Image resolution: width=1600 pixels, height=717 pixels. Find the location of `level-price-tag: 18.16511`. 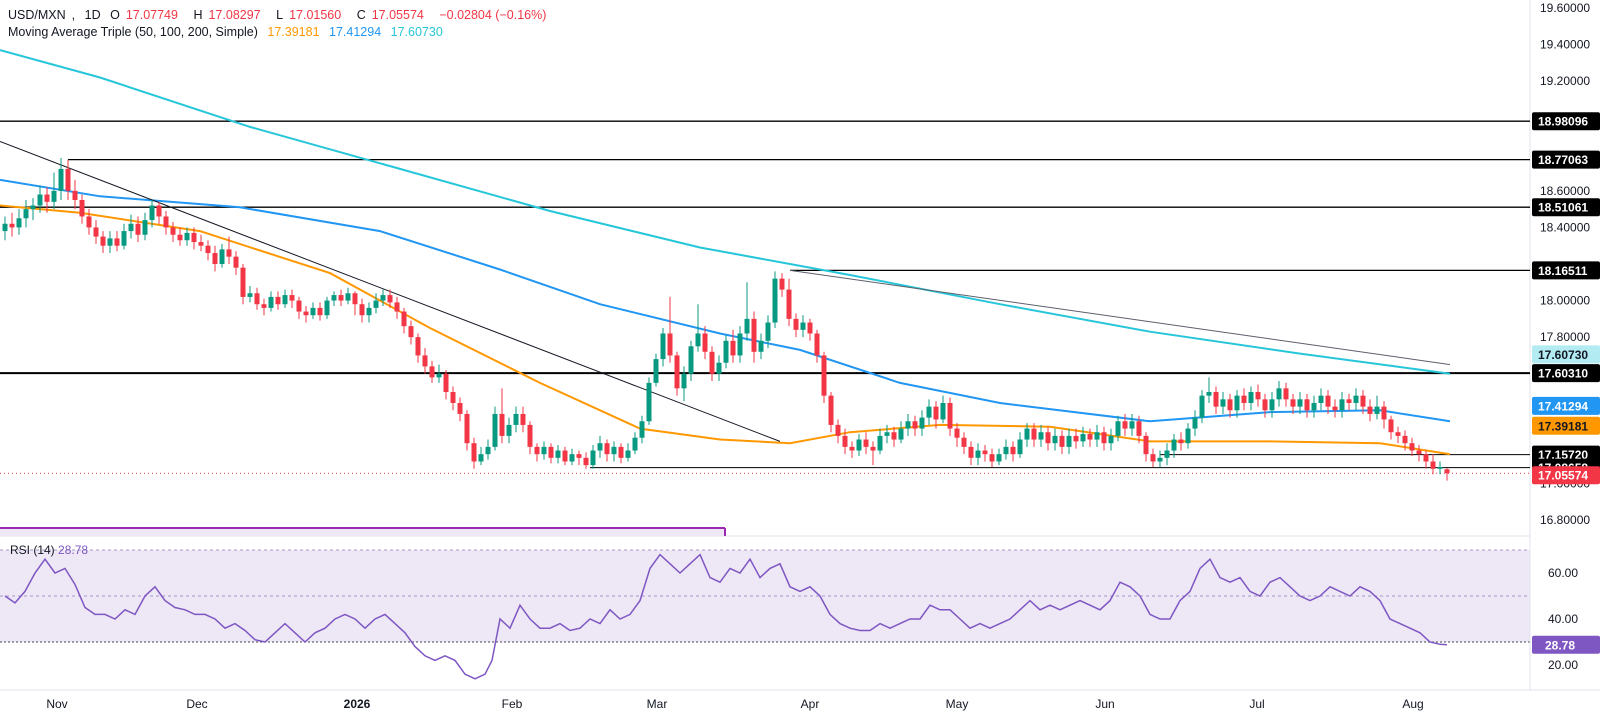

level-price-tag: 18.16511 is located at coordinates (1566, 270).